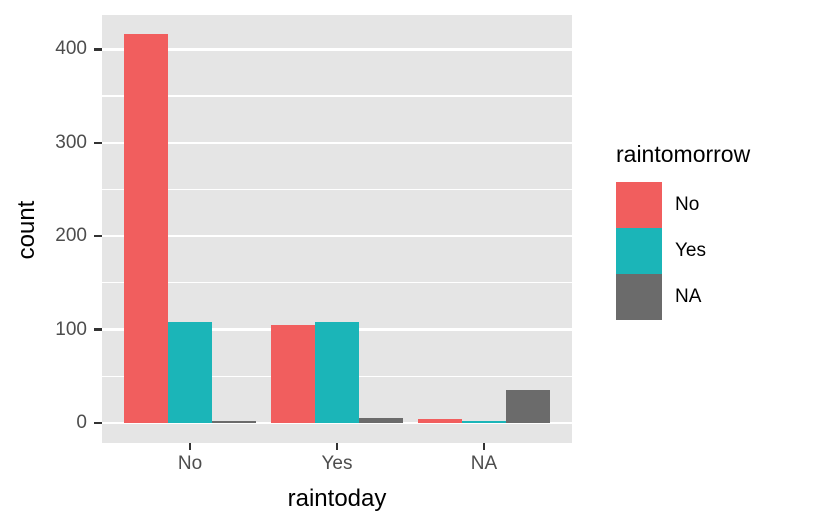  I want to click on bar-no-no, so click(146, 228).